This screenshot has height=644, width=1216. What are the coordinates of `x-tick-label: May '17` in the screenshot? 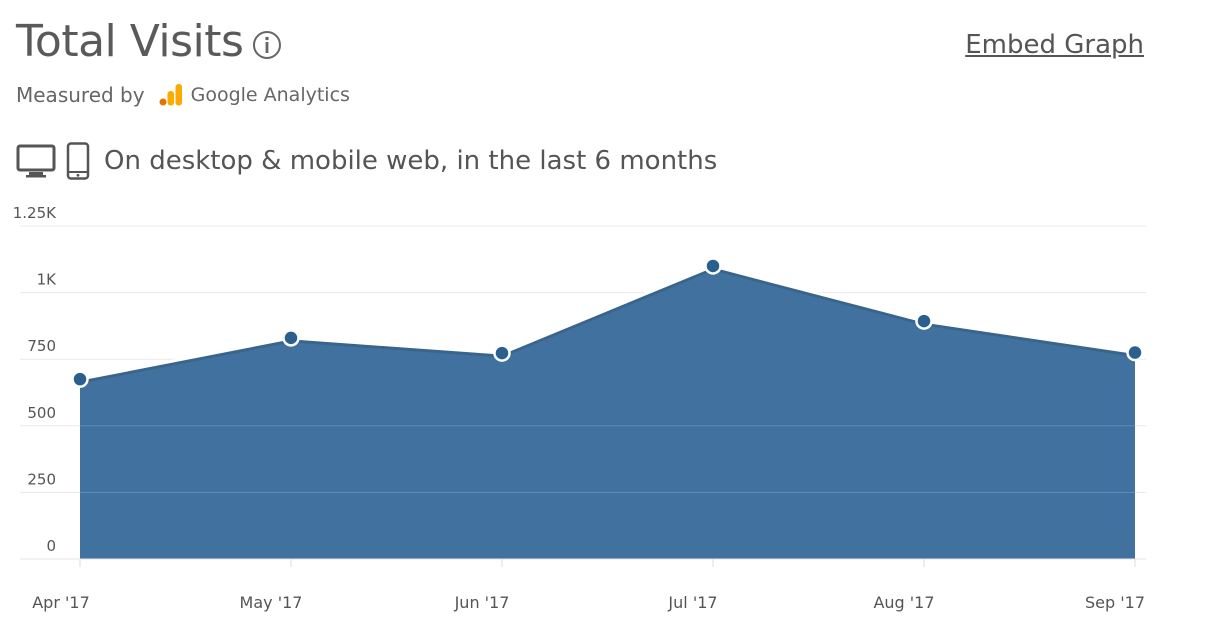 It's located at (271, 602).